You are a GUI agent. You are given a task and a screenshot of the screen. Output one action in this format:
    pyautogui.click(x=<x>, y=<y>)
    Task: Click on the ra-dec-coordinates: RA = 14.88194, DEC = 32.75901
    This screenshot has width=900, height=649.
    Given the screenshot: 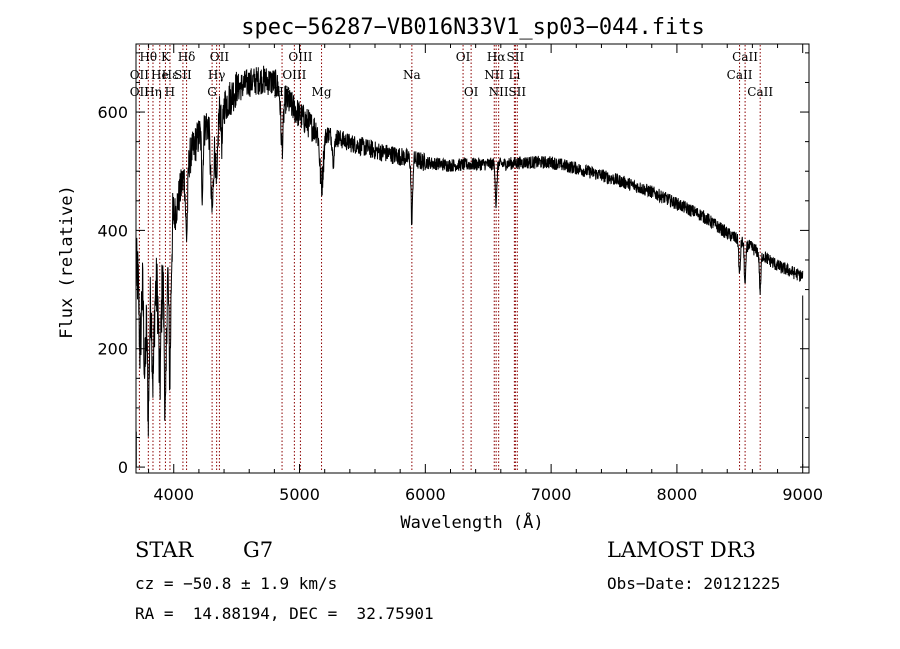 What is the action you would take?
    pyautogui.click(x=284, y=613)
    